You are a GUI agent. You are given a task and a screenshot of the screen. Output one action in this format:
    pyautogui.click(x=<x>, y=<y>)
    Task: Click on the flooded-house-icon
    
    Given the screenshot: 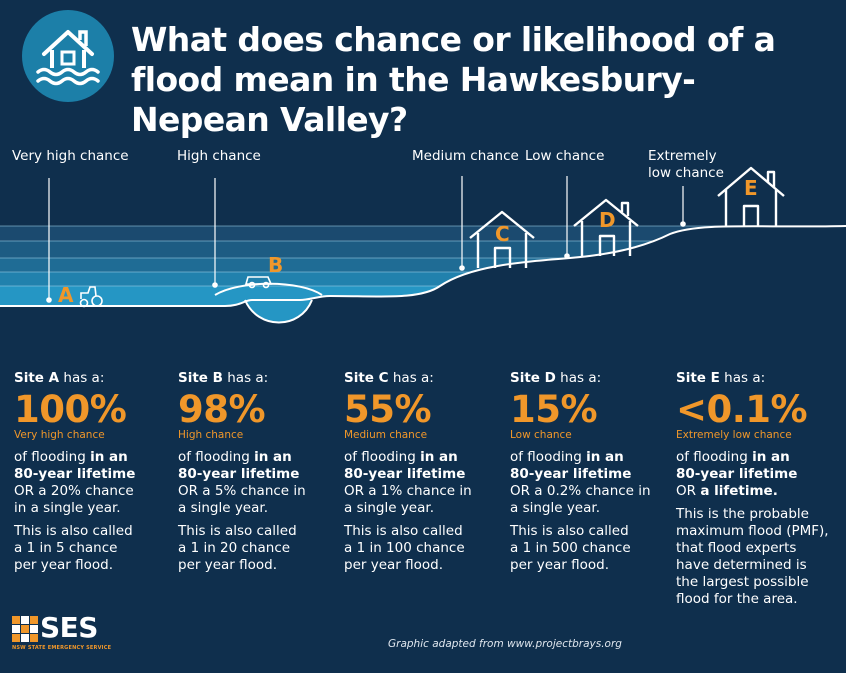 What is the action you would take?
    pyautogui.click(x=68, y=56)
    